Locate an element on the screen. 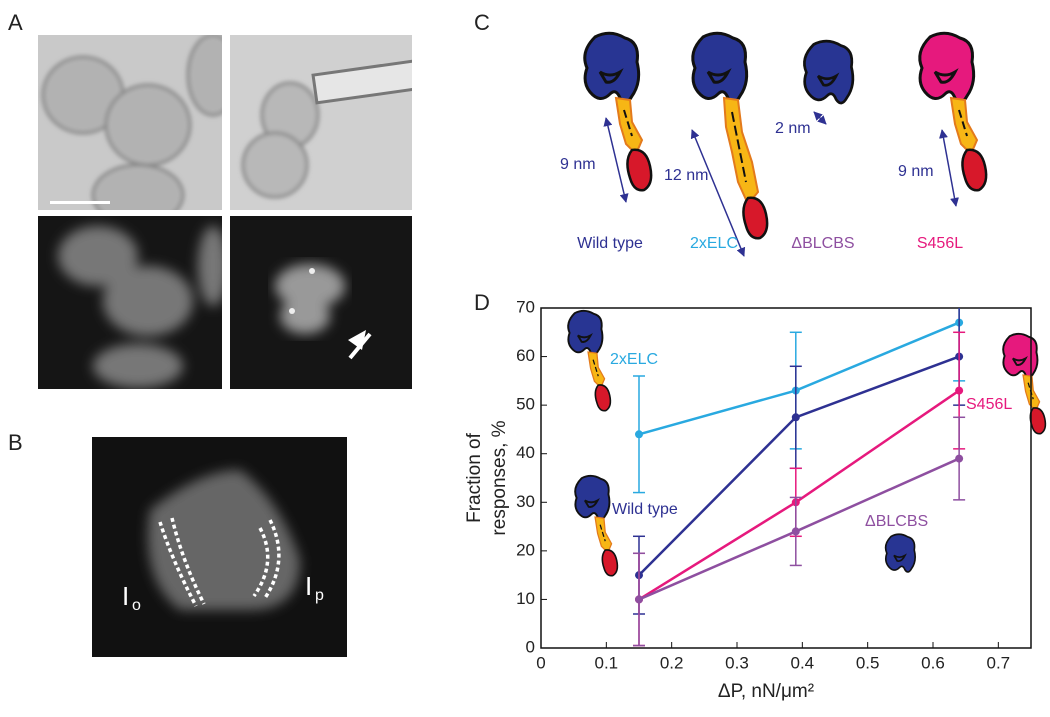 This screenshot has height=717, width=1050. length-label: 12 nm is located at coordinates (686, 175).